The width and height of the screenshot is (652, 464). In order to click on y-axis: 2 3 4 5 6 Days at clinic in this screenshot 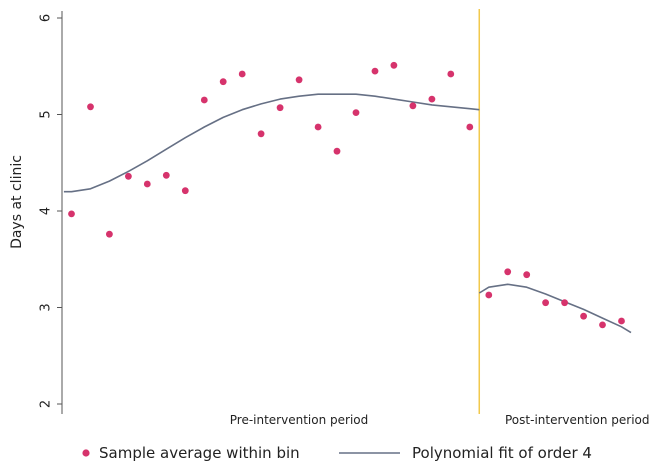, I will do `click(36, 212)`.